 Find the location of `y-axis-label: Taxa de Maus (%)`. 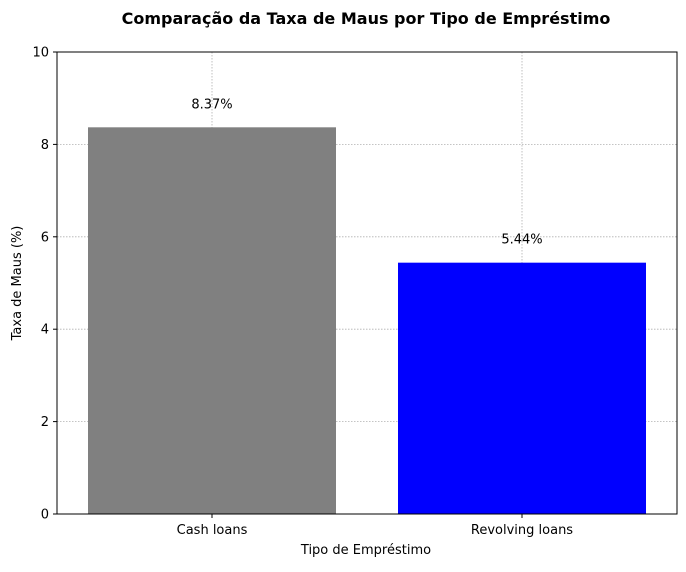

y-axis-label: Taxa de Maus (%) is located at coordinates (17, 284).